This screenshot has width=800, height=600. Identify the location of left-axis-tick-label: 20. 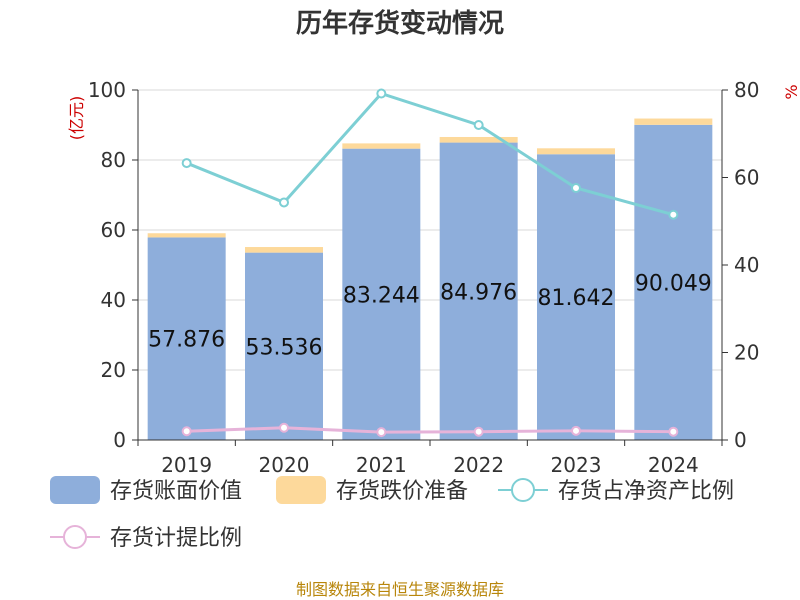
(113, 370).